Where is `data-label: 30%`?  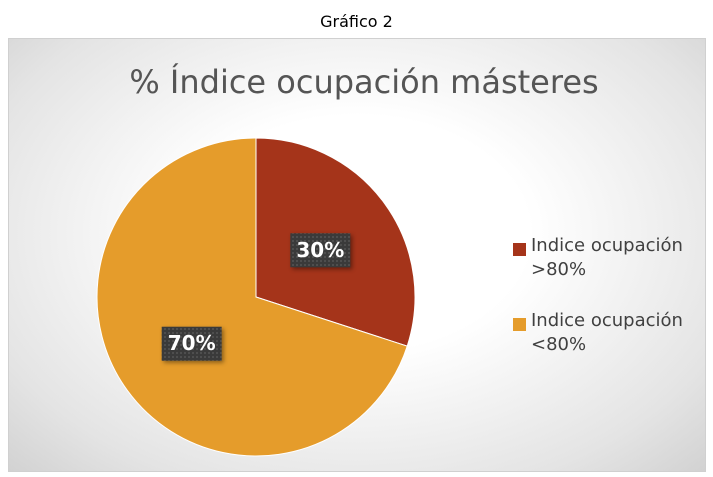 data-label: 30% is located at coordinates (320, 250).